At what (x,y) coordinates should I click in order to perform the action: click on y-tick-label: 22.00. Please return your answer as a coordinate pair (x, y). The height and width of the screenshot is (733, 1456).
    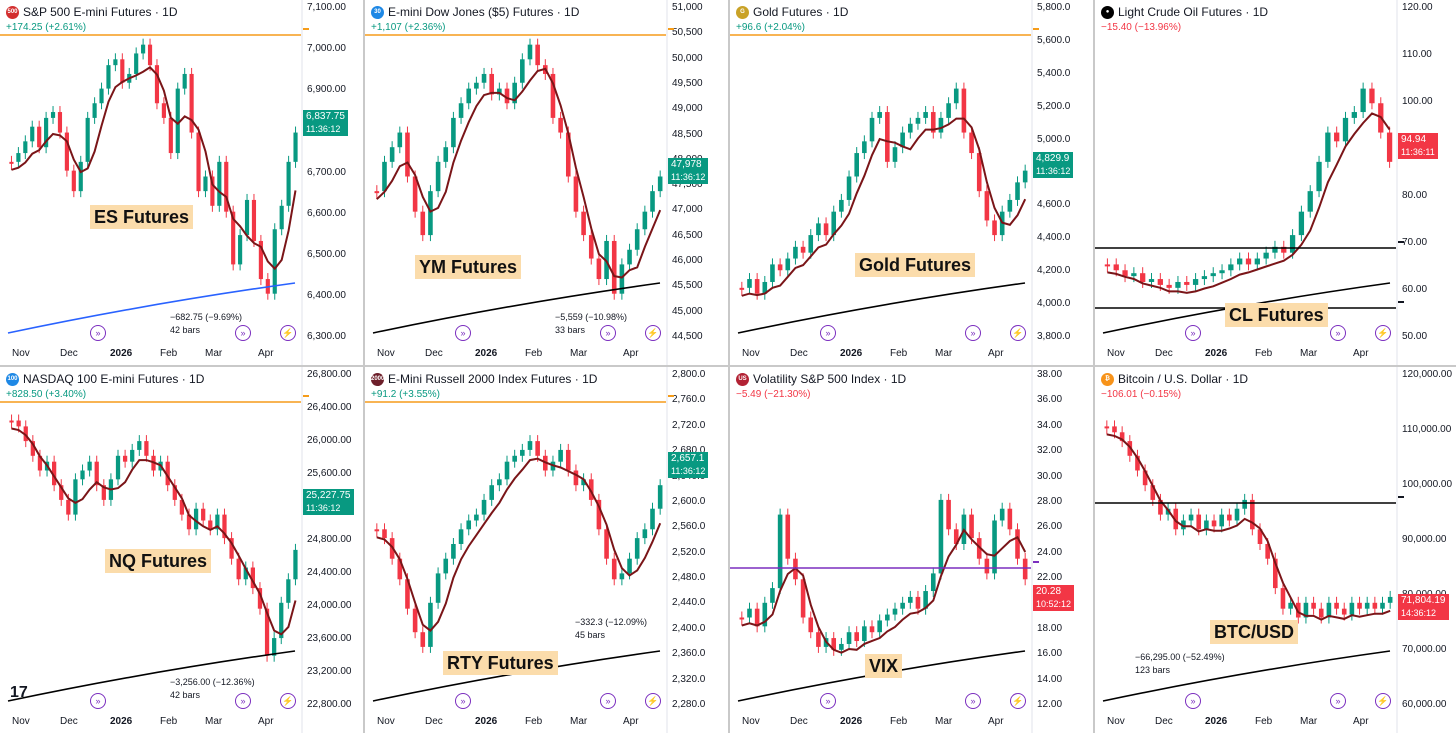
    Looking at the image, I should click on (1050, 578).